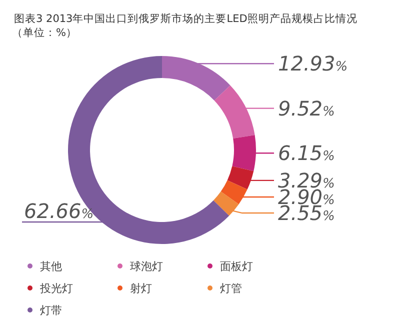 The image size is (407, 320). What do you see at coordinates (51, 310) in the screenshot?
I see `legend-label: 灯带` at bounding box center [51, 310].